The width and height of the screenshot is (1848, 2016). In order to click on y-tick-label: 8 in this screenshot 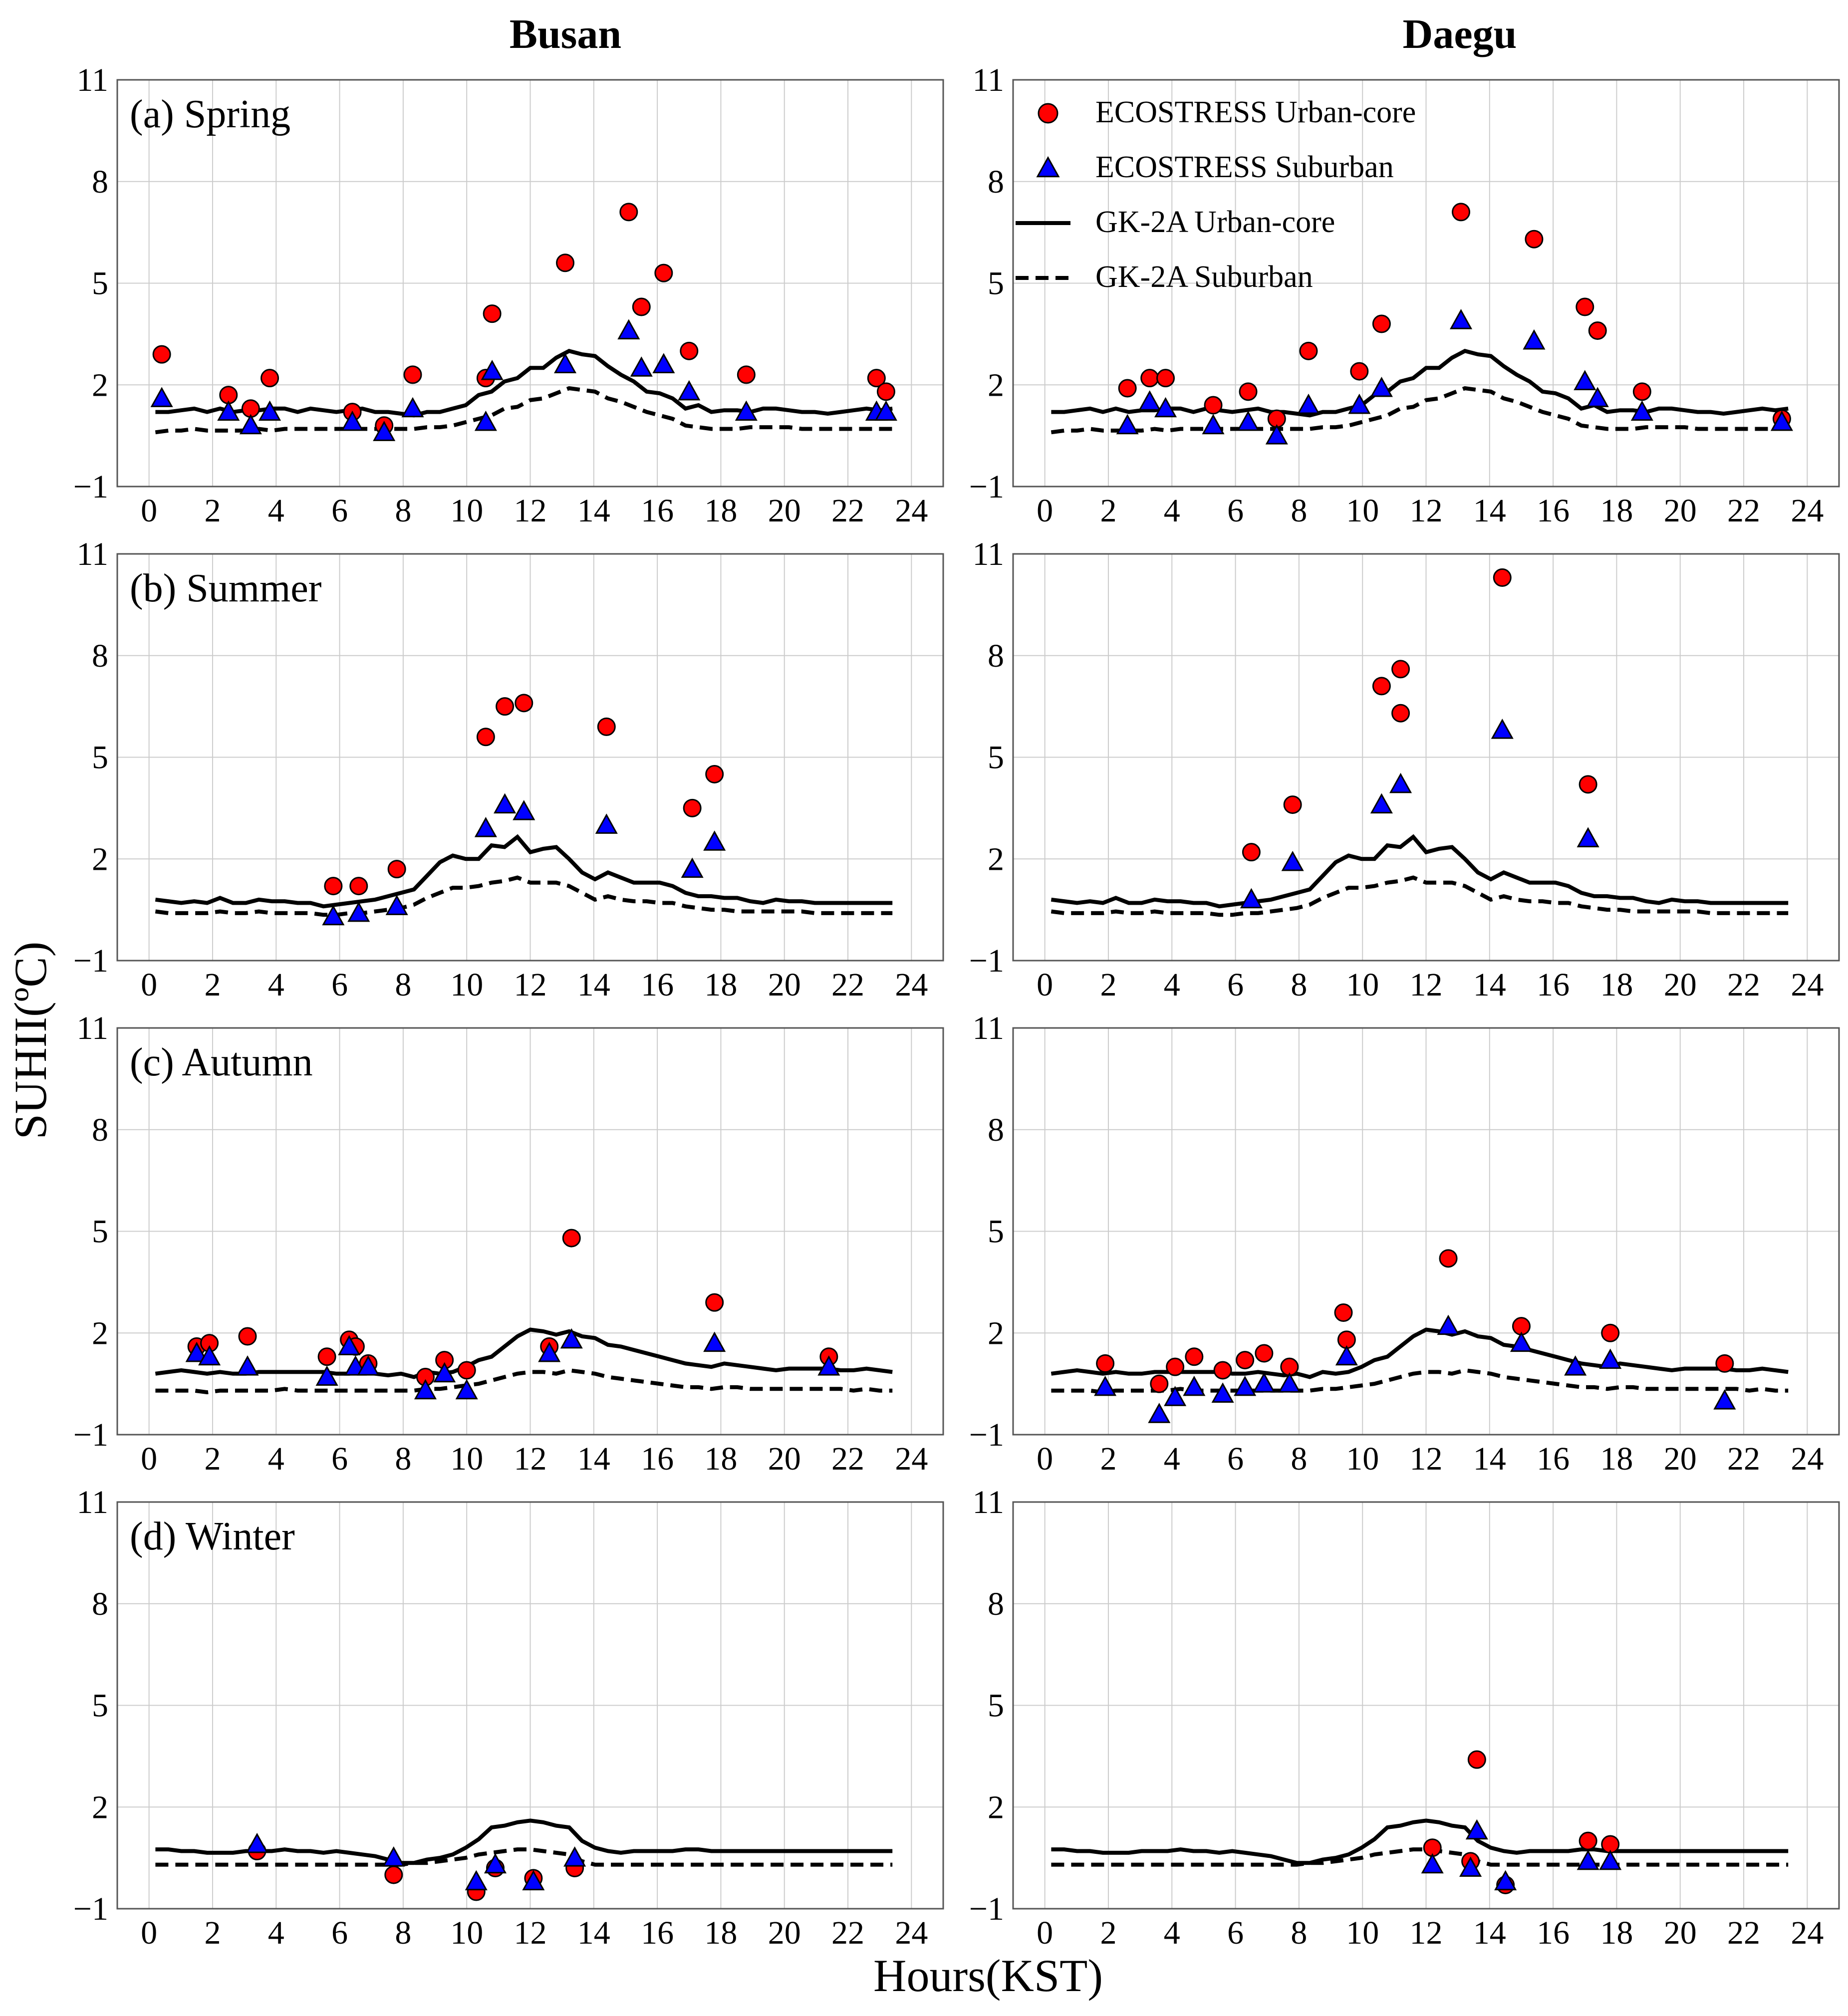, I will do `click(996, 1604)`.